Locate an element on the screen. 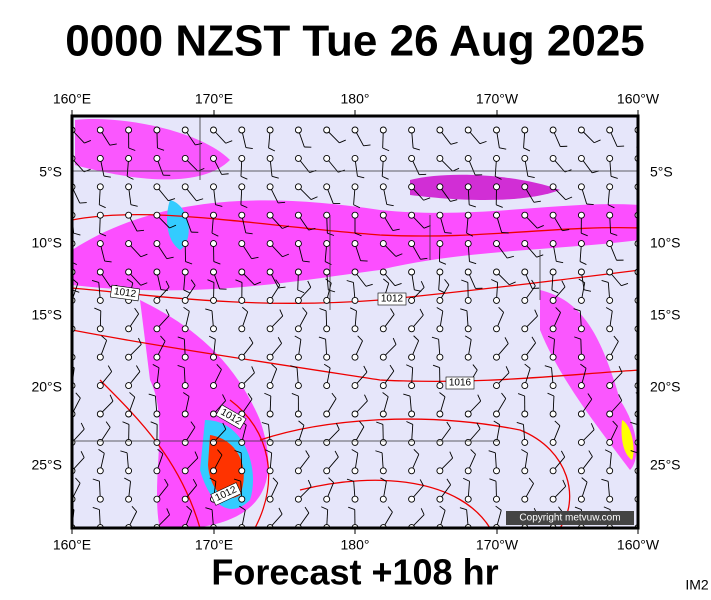 This screenshot has width=711, height=600. top-lon-label: 170°E is located at coordinates (214, 99).